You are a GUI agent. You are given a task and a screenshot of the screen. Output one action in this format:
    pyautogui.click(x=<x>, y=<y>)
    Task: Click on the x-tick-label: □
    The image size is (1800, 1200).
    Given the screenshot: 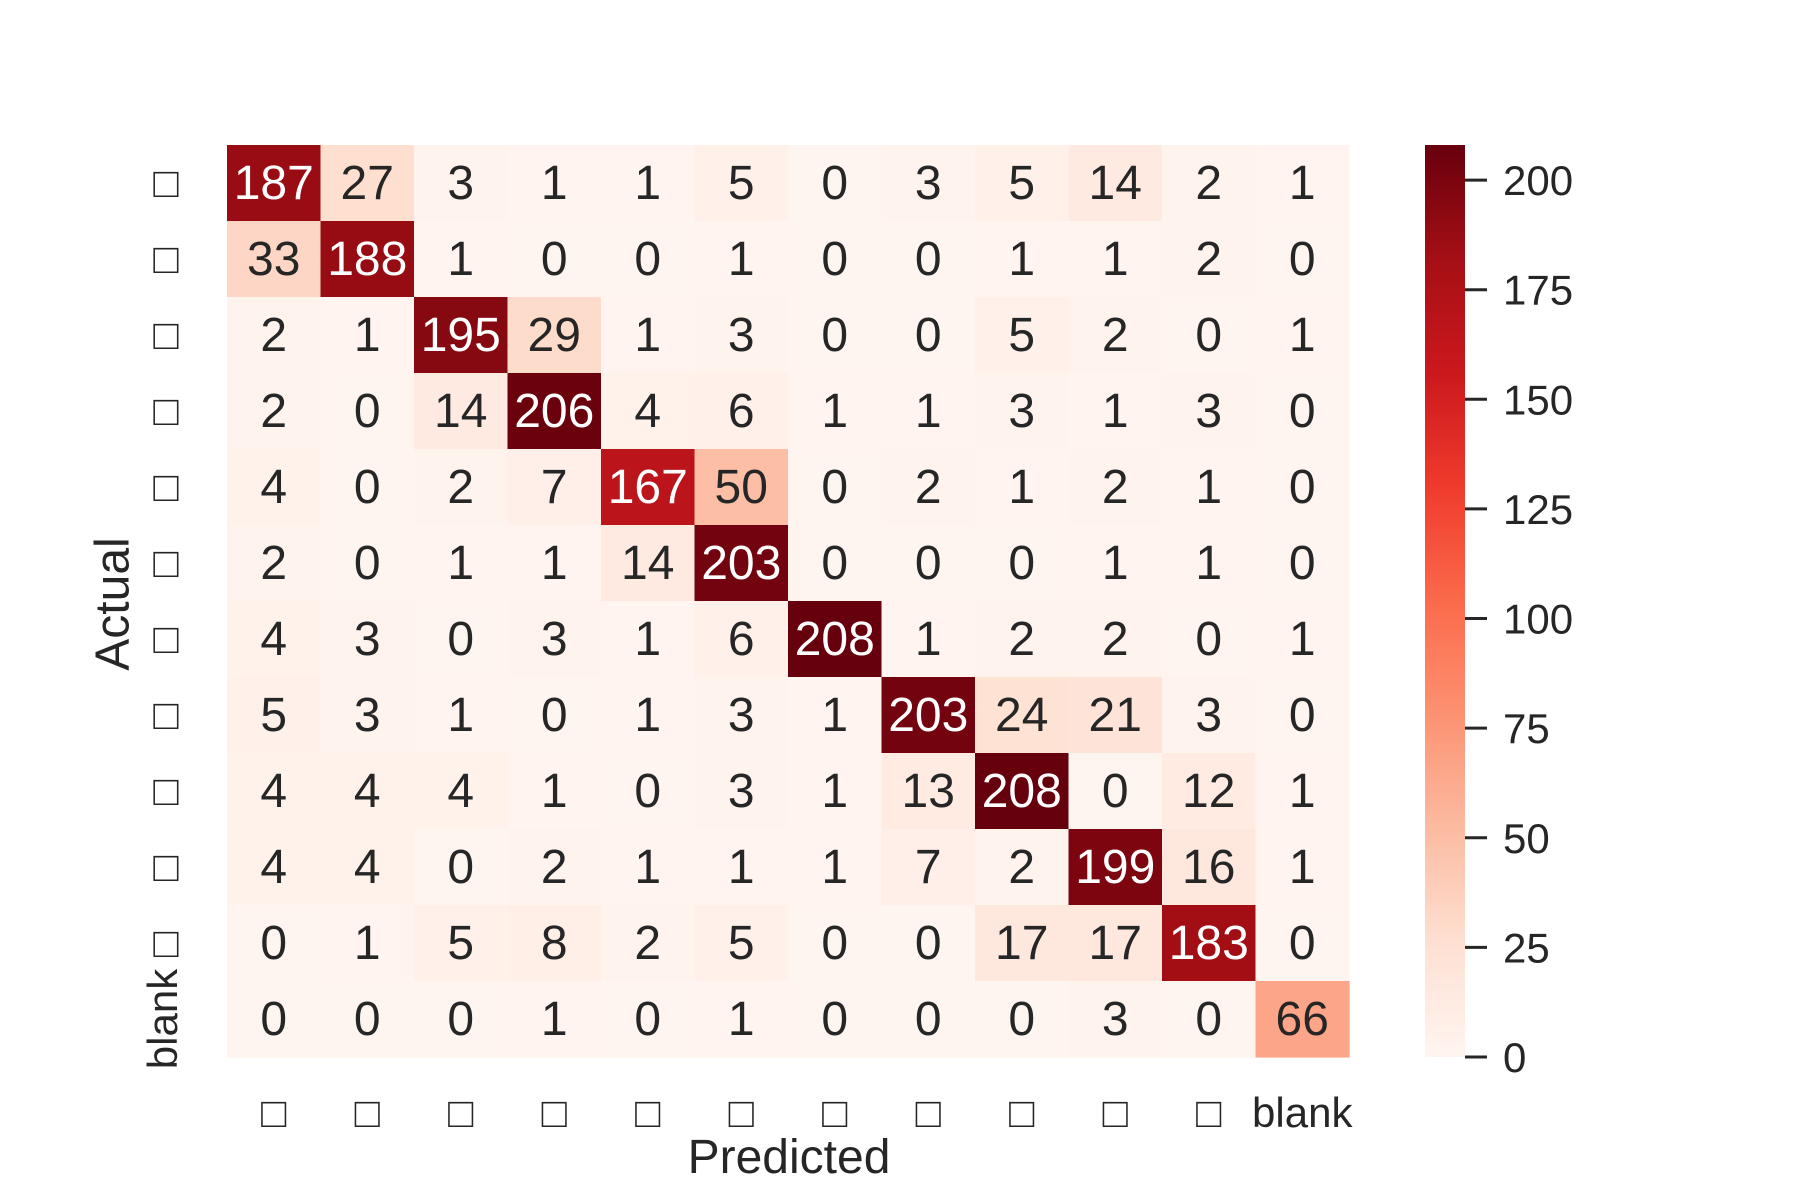 What is the action you would take?
    pyautogui.click(x=1209, y=1112)
    